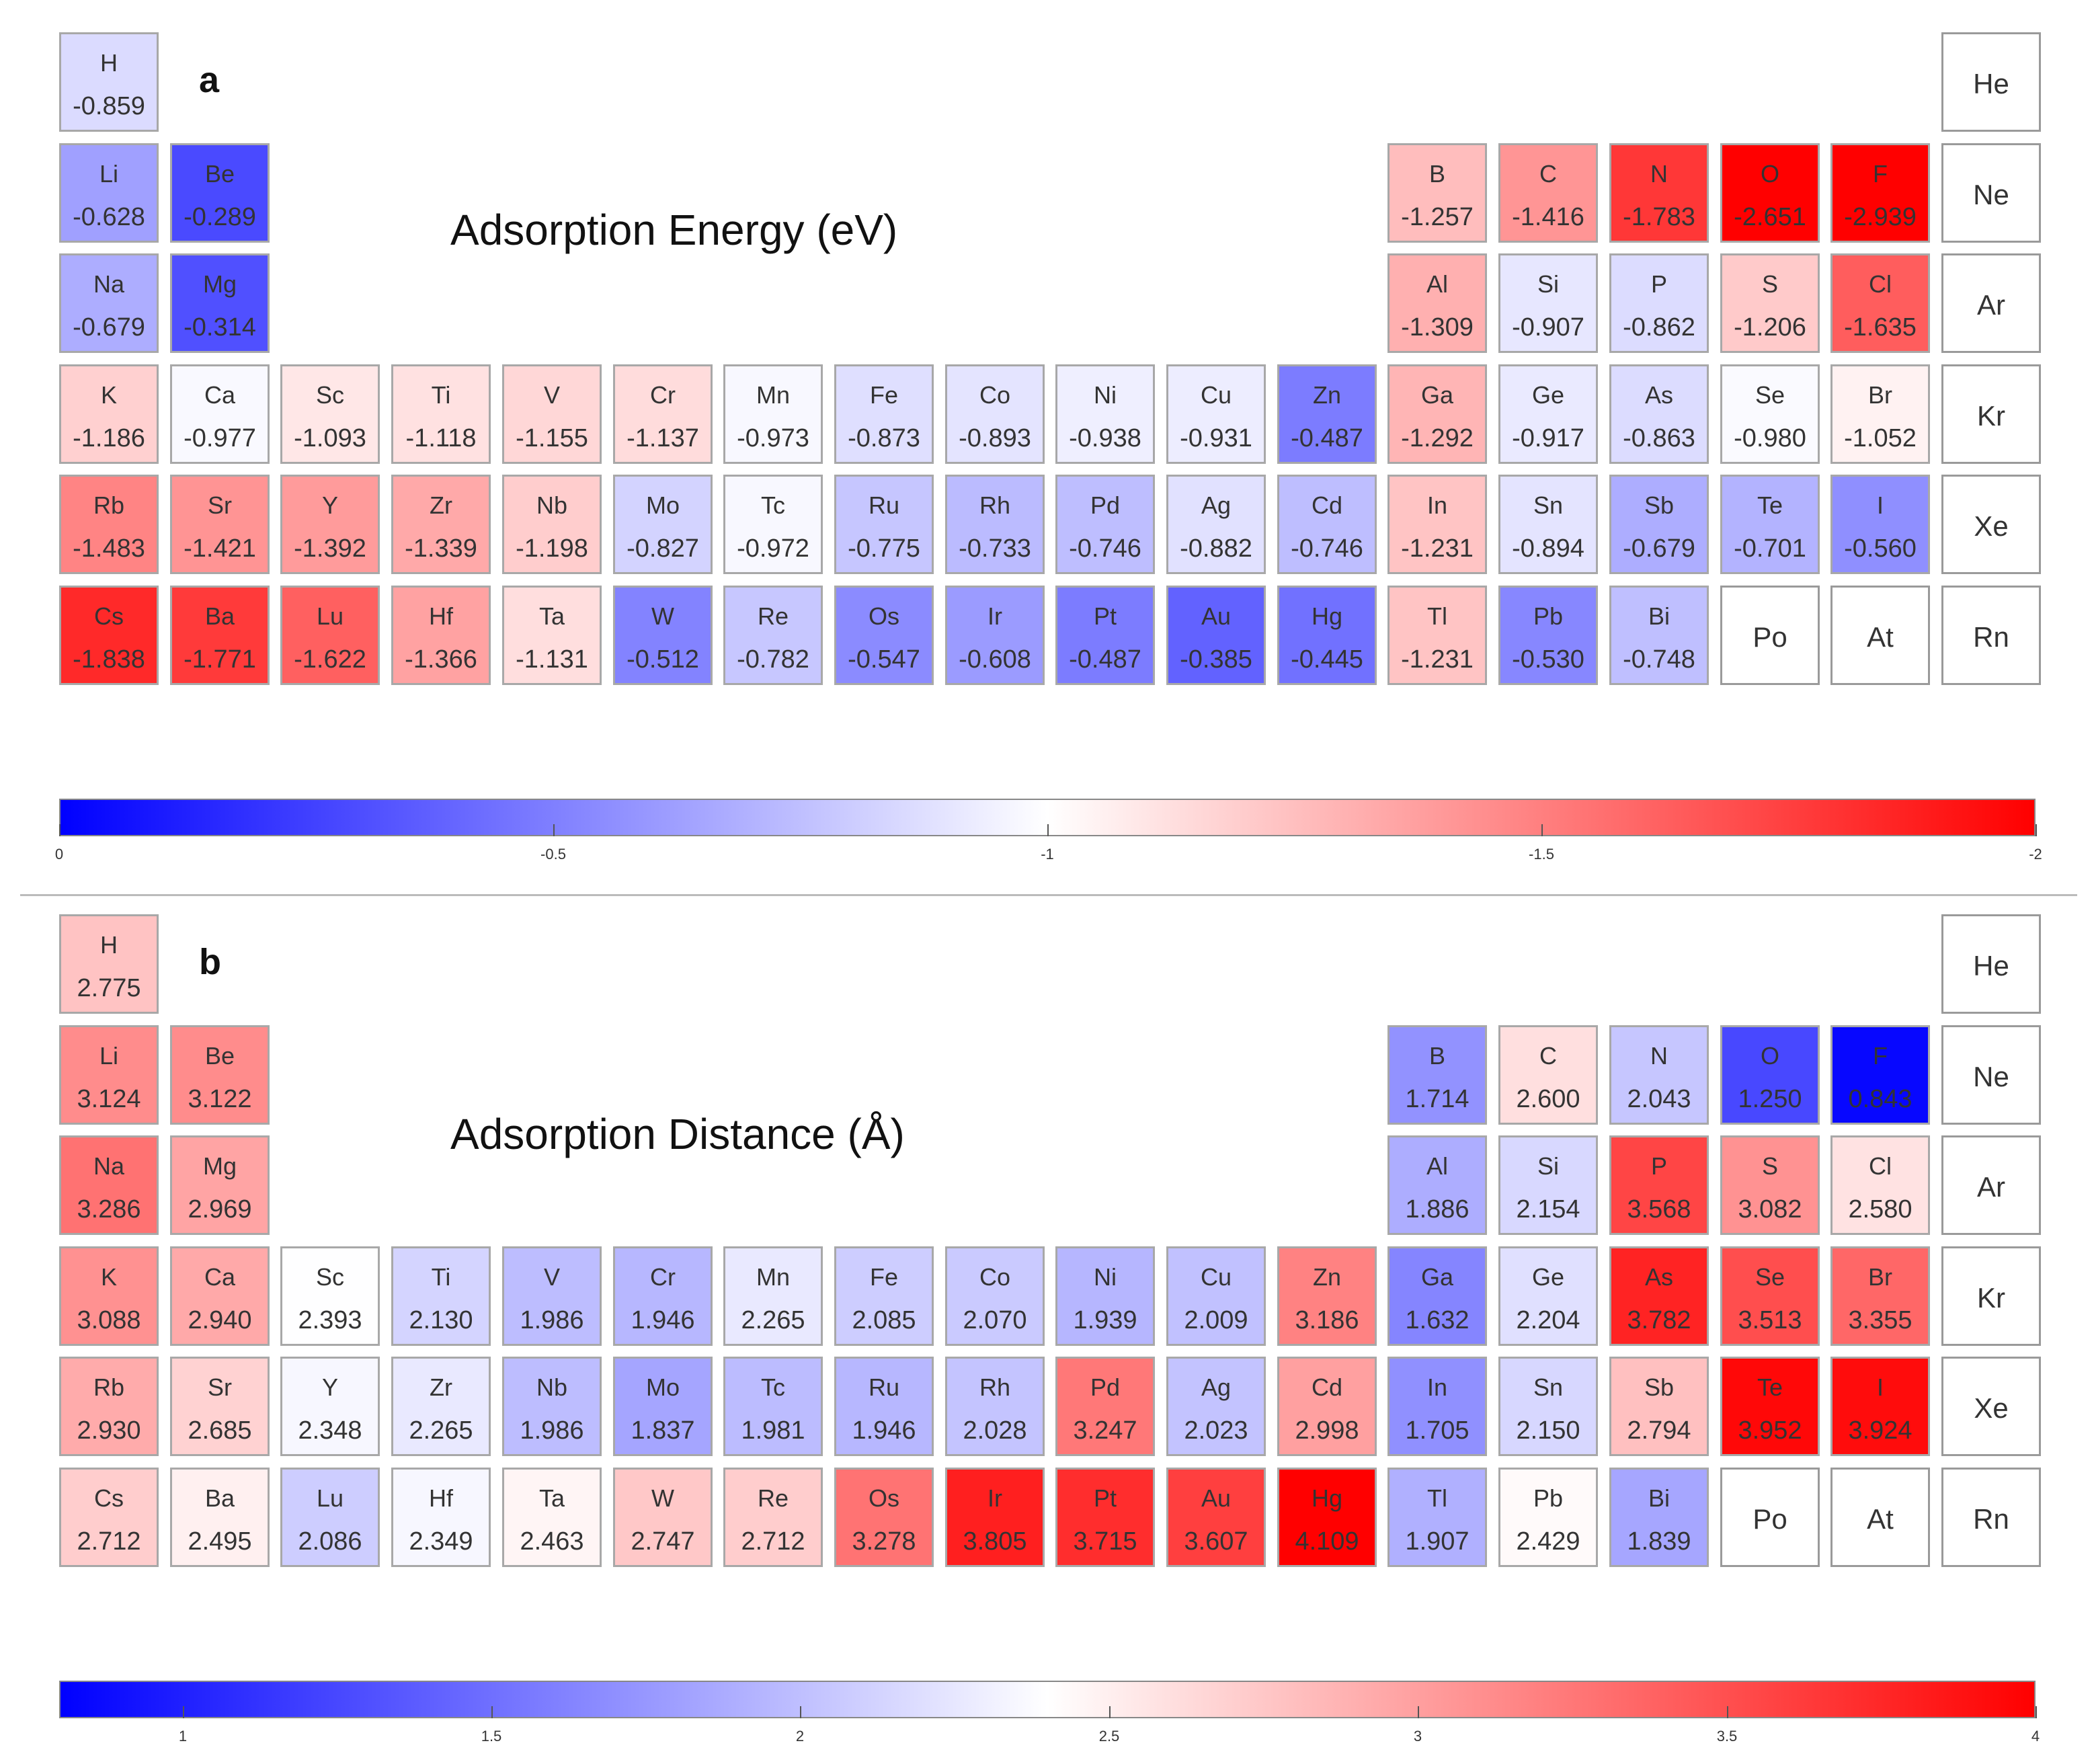  Describe the element at coordinates (1437, 1517) in the screenshot. I see `element-cell-tl: Tl 1.907` at that location.